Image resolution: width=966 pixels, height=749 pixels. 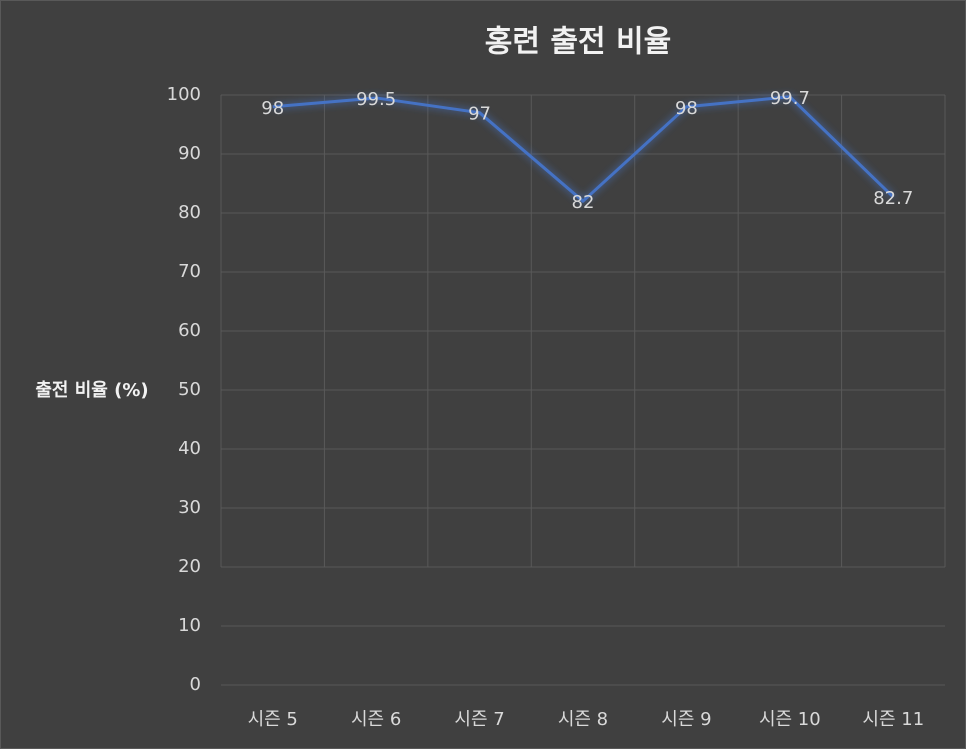 I want to click on y-tick-label: 100, so click(x=184, y=94).